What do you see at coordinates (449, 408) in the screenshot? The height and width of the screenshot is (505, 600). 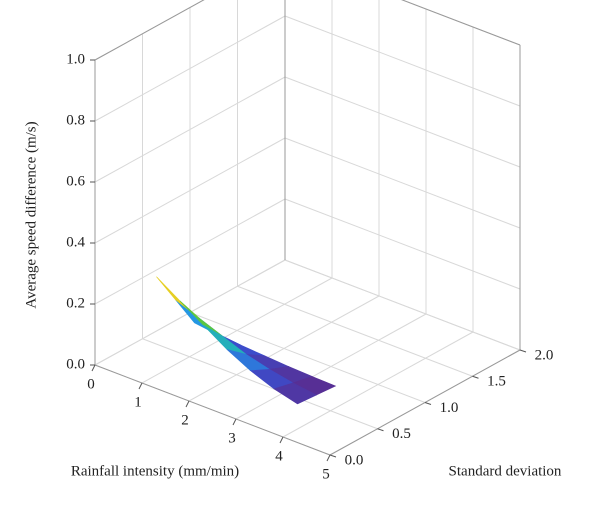 I see `y-tick-label: 1.0` at bounding box center [449, 408].